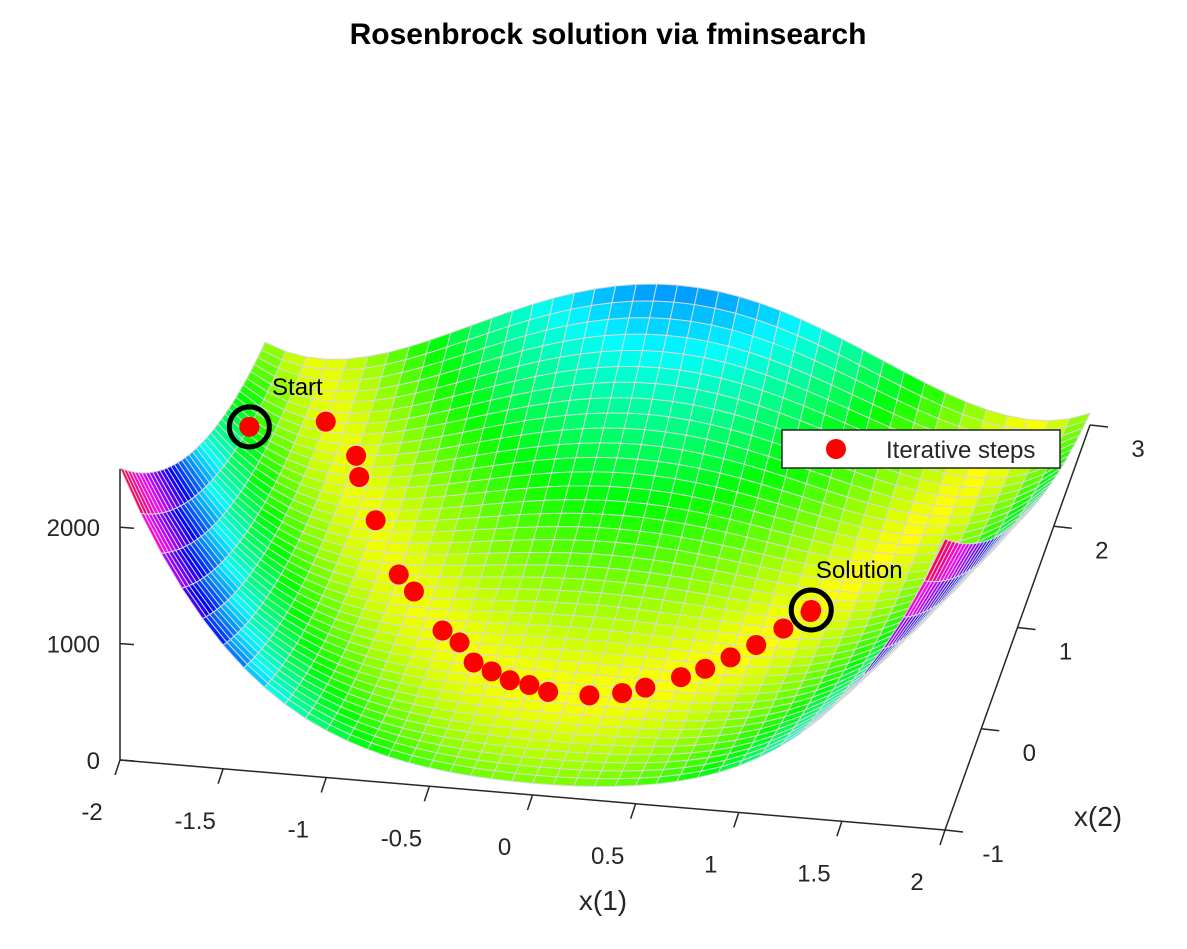 This screenshot has width=1187, height=949. Describe the element at coordinates (297, 387) in the screenshot. I see `annotation-label: Start` at that location.